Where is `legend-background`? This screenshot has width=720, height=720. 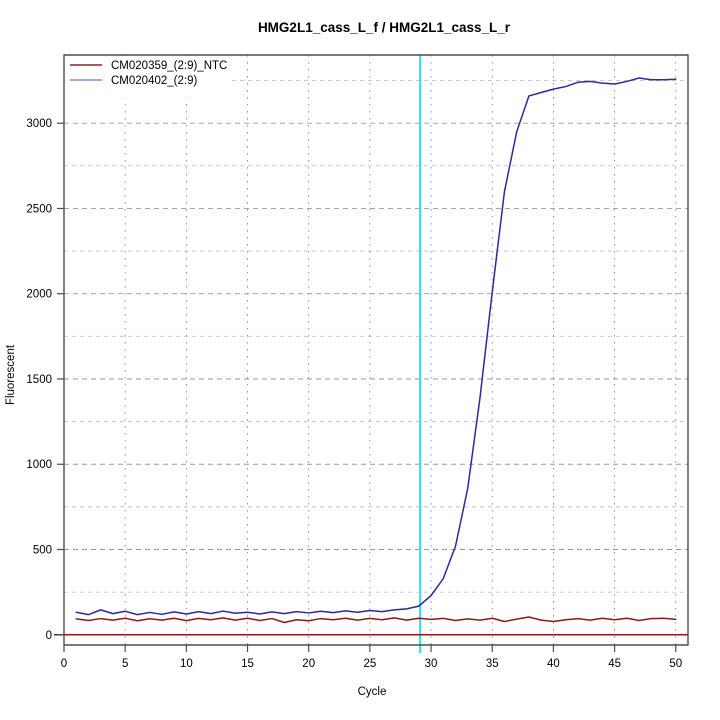 legend-background is located at coordinates (147, 77).